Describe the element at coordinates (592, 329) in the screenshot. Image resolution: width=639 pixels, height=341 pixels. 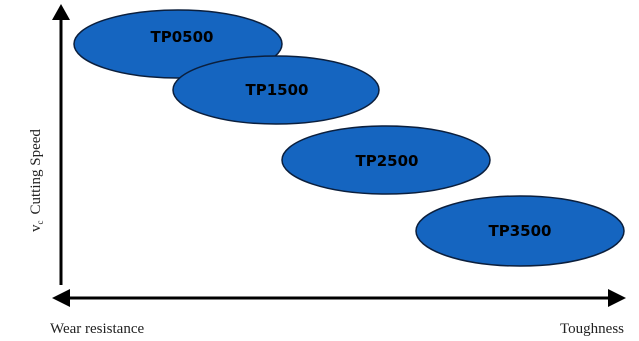
I see `x-axis-right-label: Toughness` at that location.